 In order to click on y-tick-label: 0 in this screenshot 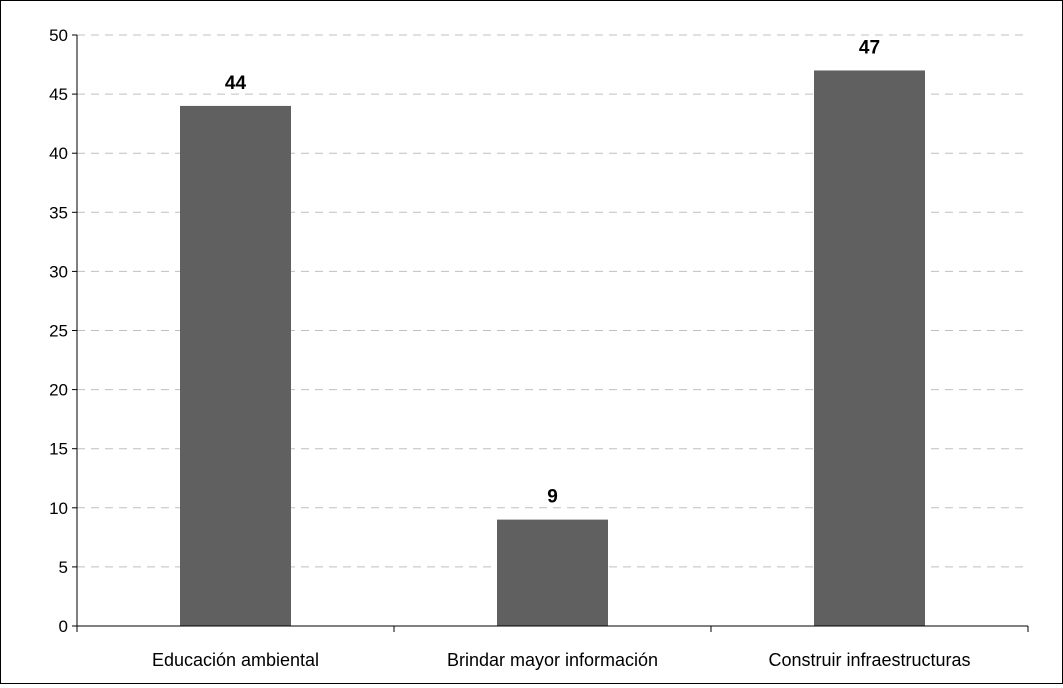, I will do `click(63, 626)`.